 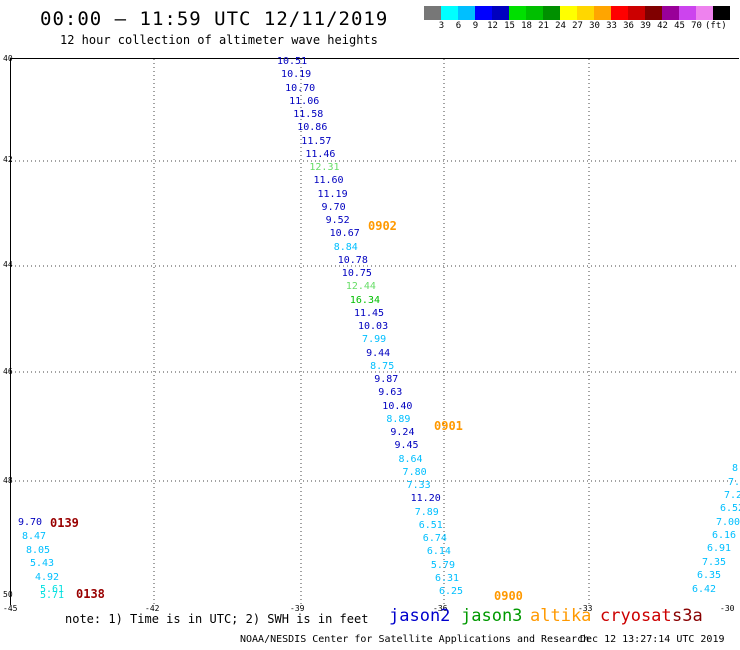 What do you see at coordinates (425, 499) in the screenshot?
I see `wave-height-value: 11.20` at bounding box center [425, 499].